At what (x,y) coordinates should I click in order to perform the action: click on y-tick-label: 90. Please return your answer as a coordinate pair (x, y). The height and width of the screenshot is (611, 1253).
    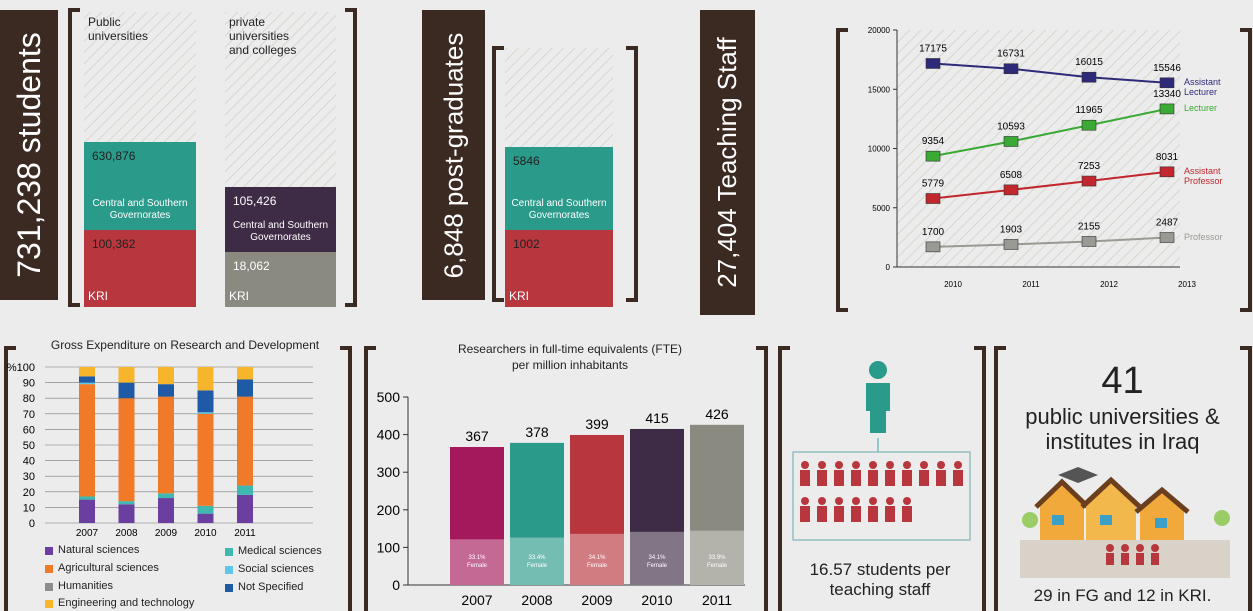
    Looking at the image, I should click on (29, 384).